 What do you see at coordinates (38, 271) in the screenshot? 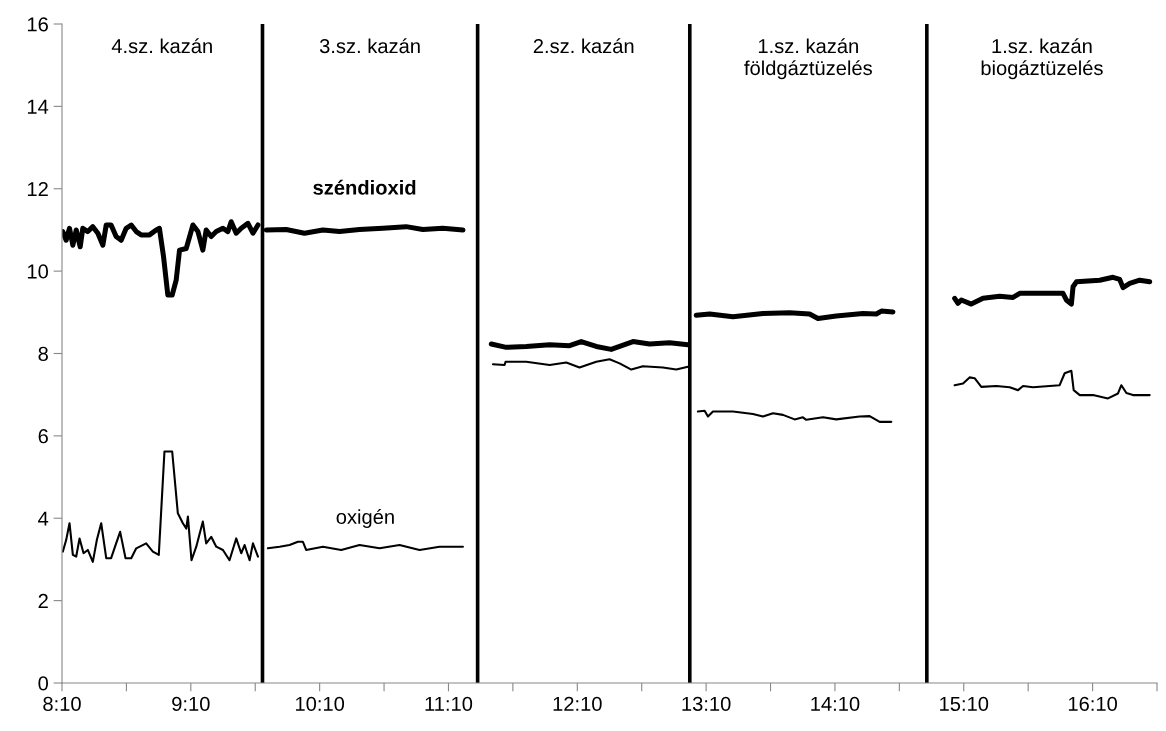
I see `y-tick-label: 10` at bounding box center [38, 271].